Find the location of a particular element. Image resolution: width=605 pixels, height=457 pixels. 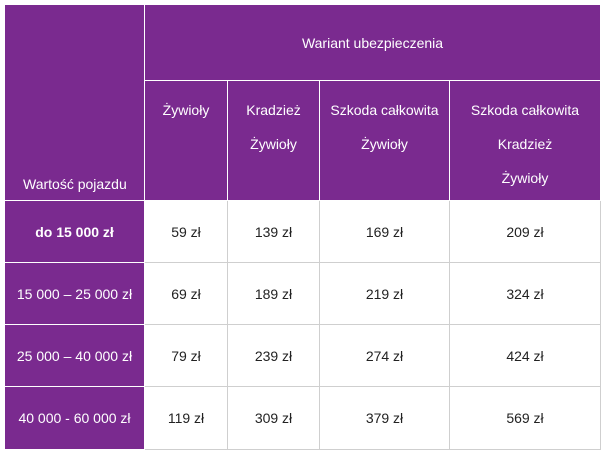

price-cell: 79 zł is located at coordinates (186, 356).